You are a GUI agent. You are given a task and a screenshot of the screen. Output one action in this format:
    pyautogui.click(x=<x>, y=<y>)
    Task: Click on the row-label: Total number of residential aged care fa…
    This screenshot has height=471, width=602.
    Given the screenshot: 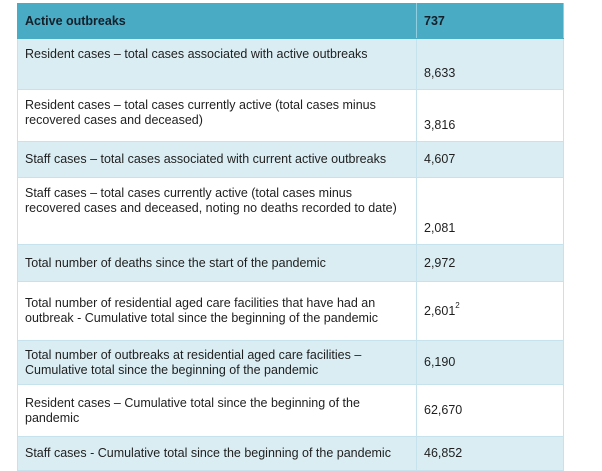 What is the action you would take?
    pyautogui.click(x=217, y=311)
    